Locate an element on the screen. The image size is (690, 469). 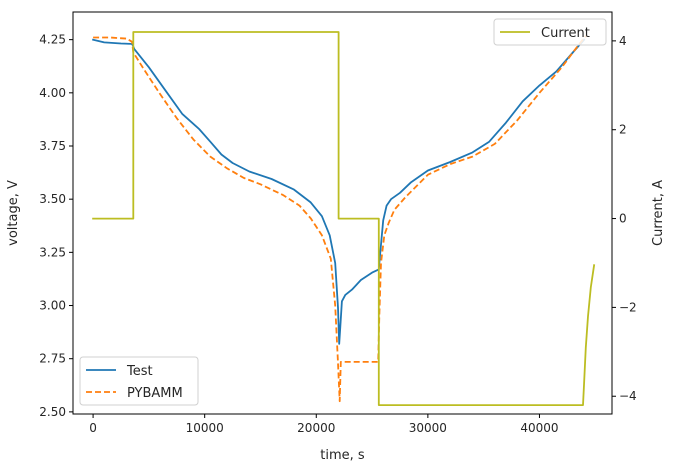
right-y-axis: −4 −2 0 2 4 is located at coordinates (624, 218).